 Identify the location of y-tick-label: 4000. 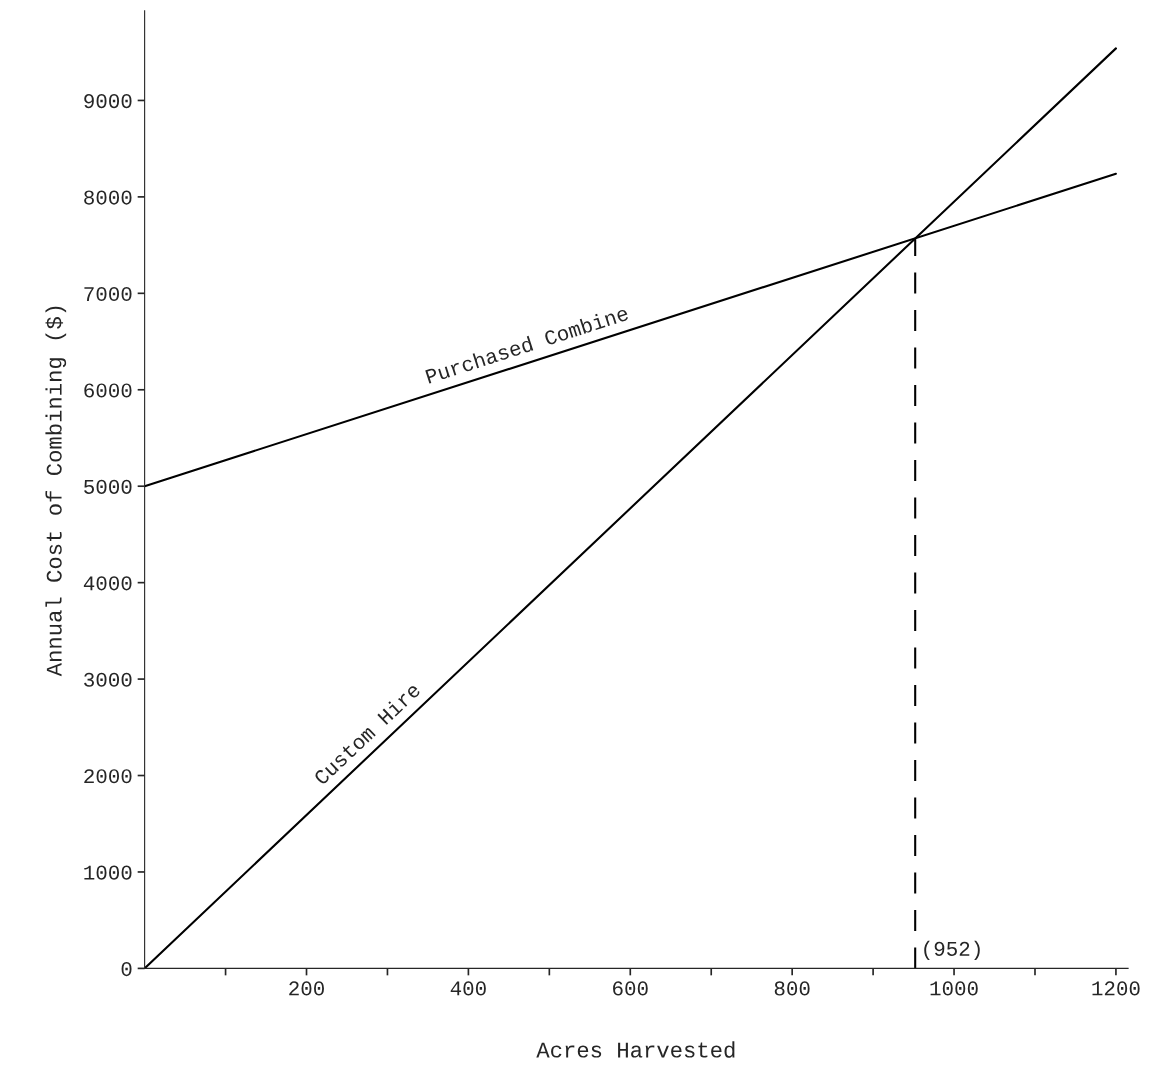
(107, 583).